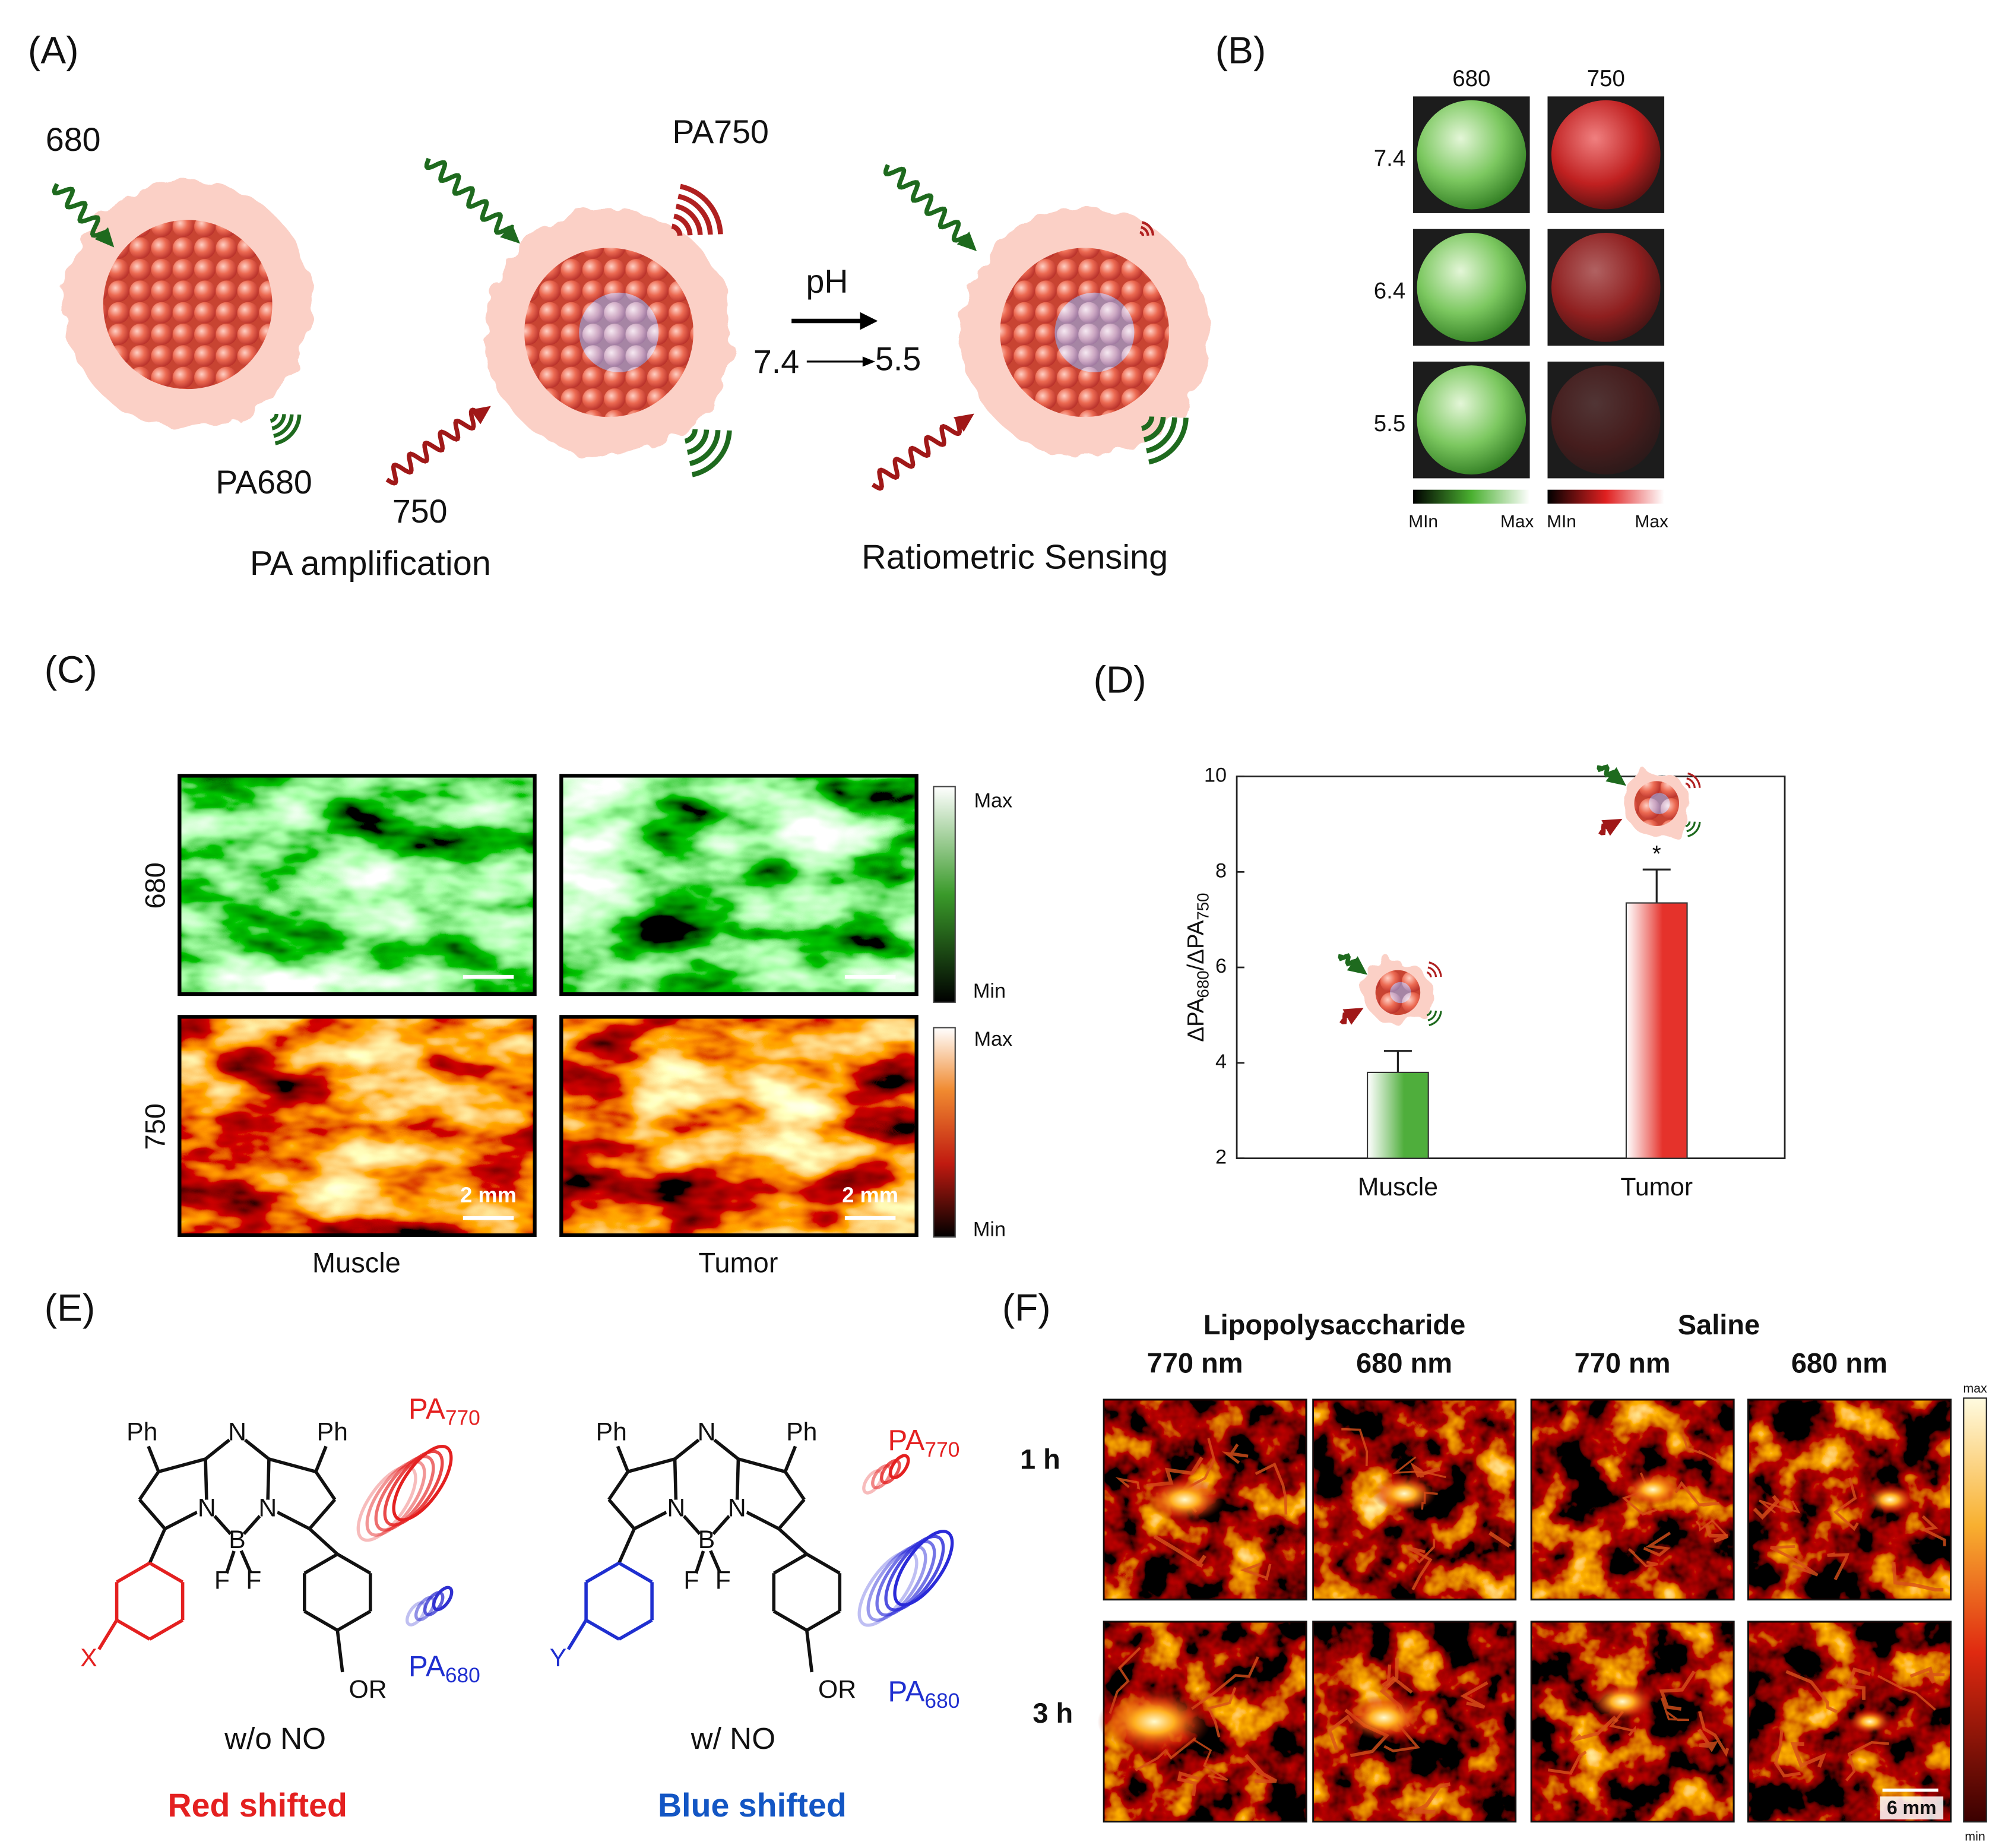 This screenshot has height=1848, width=1989. I want to click on label: Max, so click(1652, 521).